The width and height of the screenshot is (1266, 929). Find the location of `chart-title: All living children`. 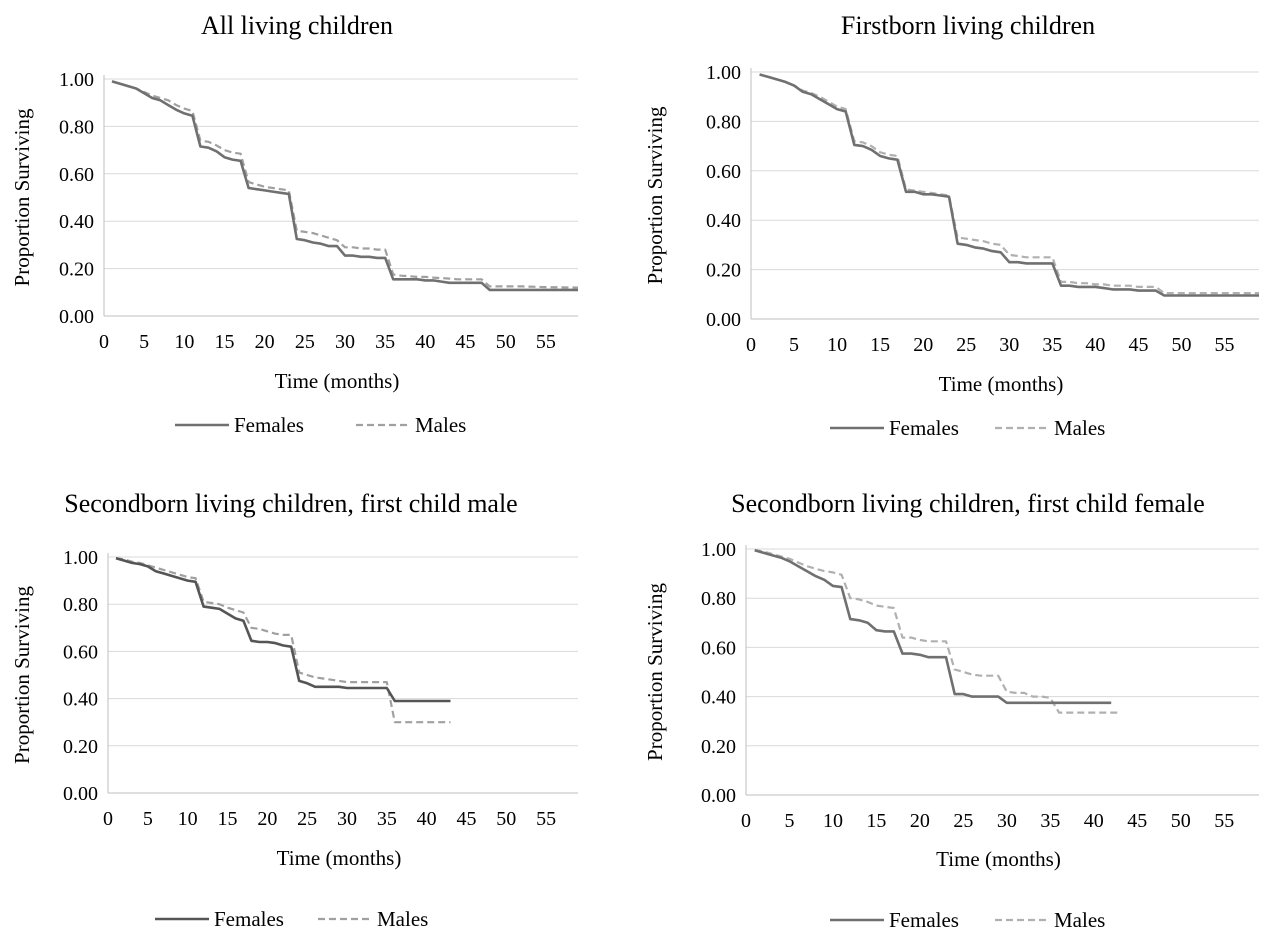

chart-title: All living children is located at coordinates (297, 25).